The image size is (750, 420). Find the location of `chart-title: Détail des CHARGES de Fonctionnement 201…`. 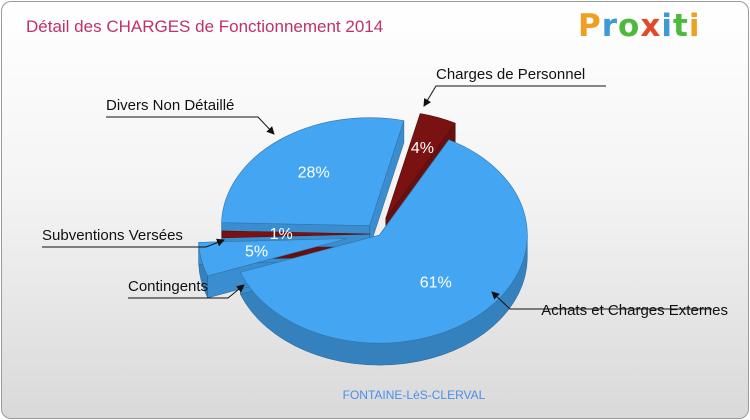

chart-title: Détail des CHARGES de Fonctionnement 201… is located at coordinates (205, 26).